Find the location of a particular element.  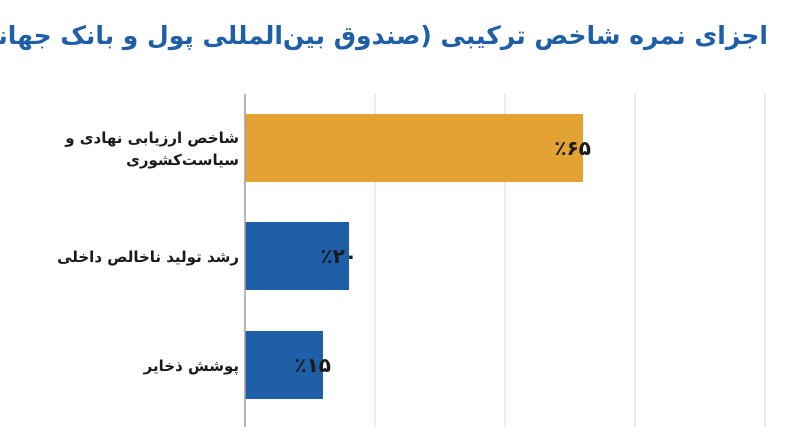

category-label: شاخص ارزیابی نهادی و is located at coordinates (151, 138).